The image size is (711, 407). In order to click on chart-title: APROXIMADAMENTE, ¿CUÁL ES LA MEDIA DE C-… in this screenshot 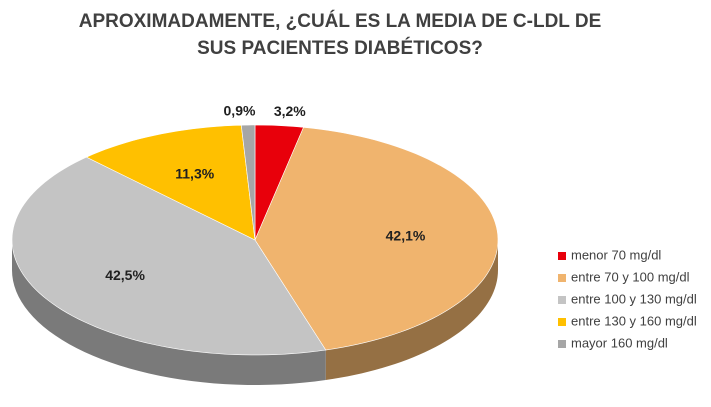, I will do `click(340, 35)`.